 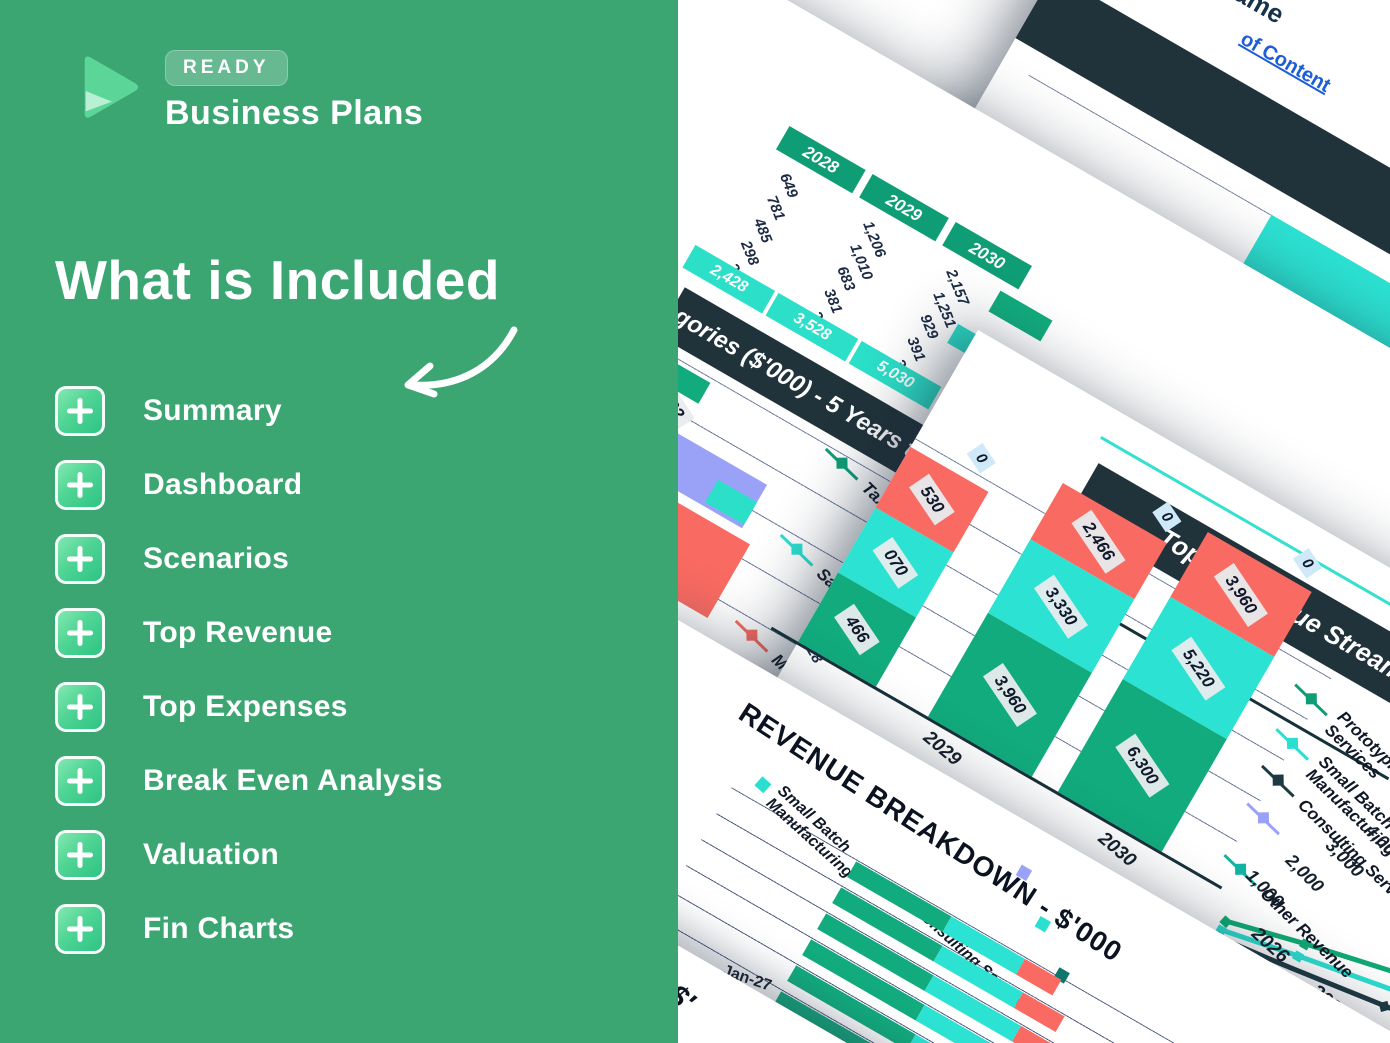 What do you see at coordinates (219, 928) in the screenshot?
I see `feature-label: Fin Charts` at bounding box center [219, 928].